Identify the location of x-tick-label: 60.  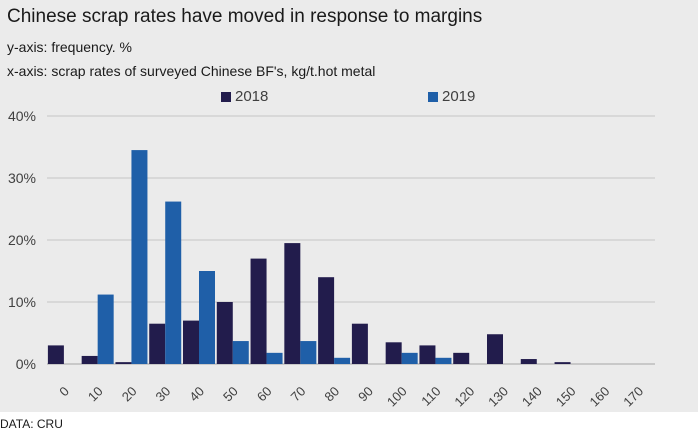
(264, 394).